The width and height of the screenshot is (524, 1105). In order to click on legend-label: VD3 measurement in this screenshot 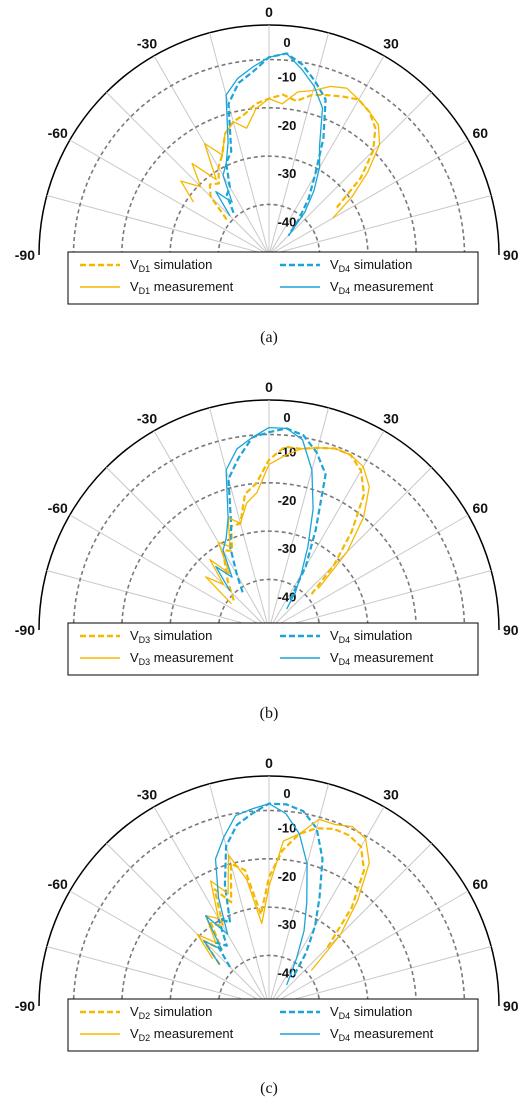, I will do `click(182, 658)`.